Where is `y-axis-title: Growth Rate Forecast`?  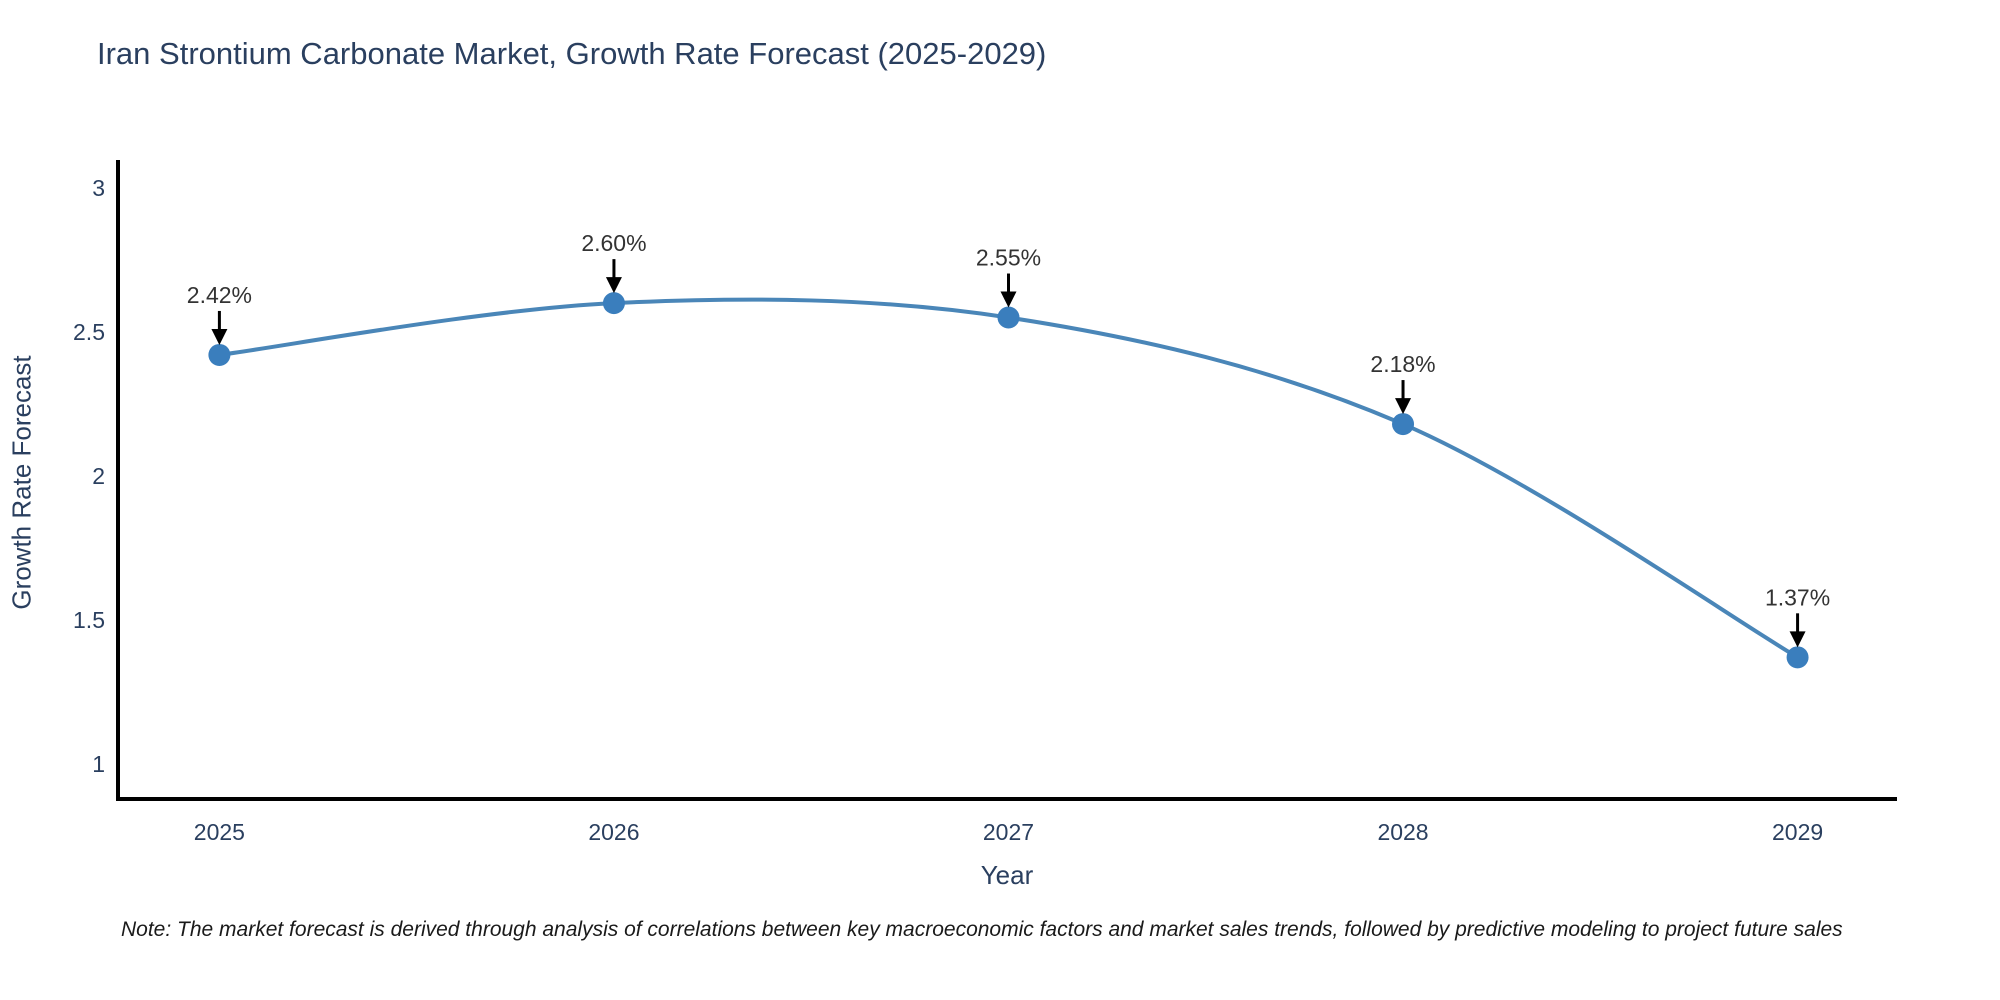 y-axis-title: Growth Rate Forecast is located at coordinates (21, 482).